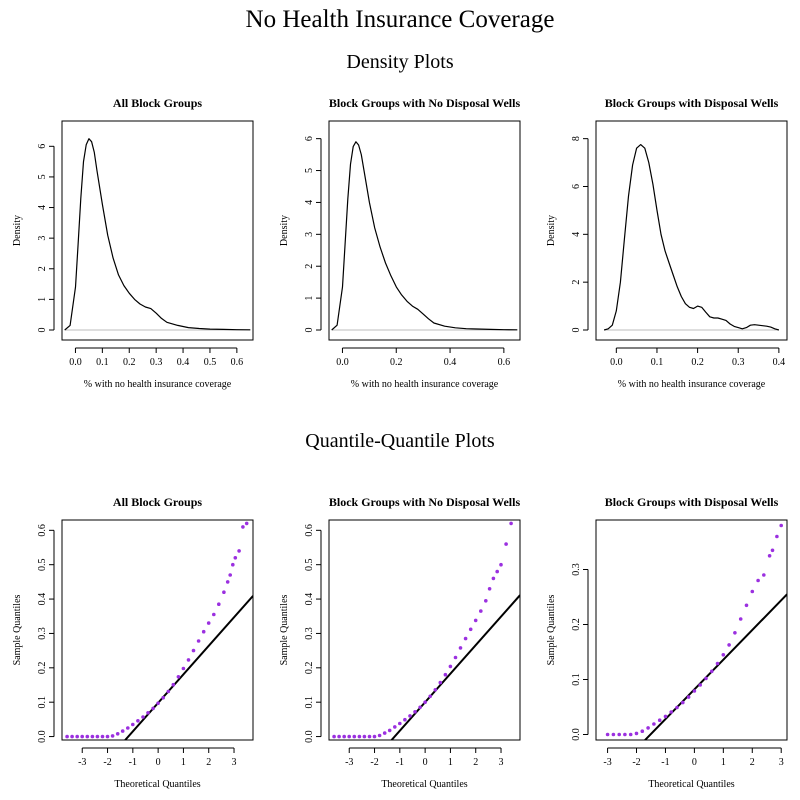 This screenshot has height=800, width=800. I want to click on y-tick-label: 0, so click(42, 330).